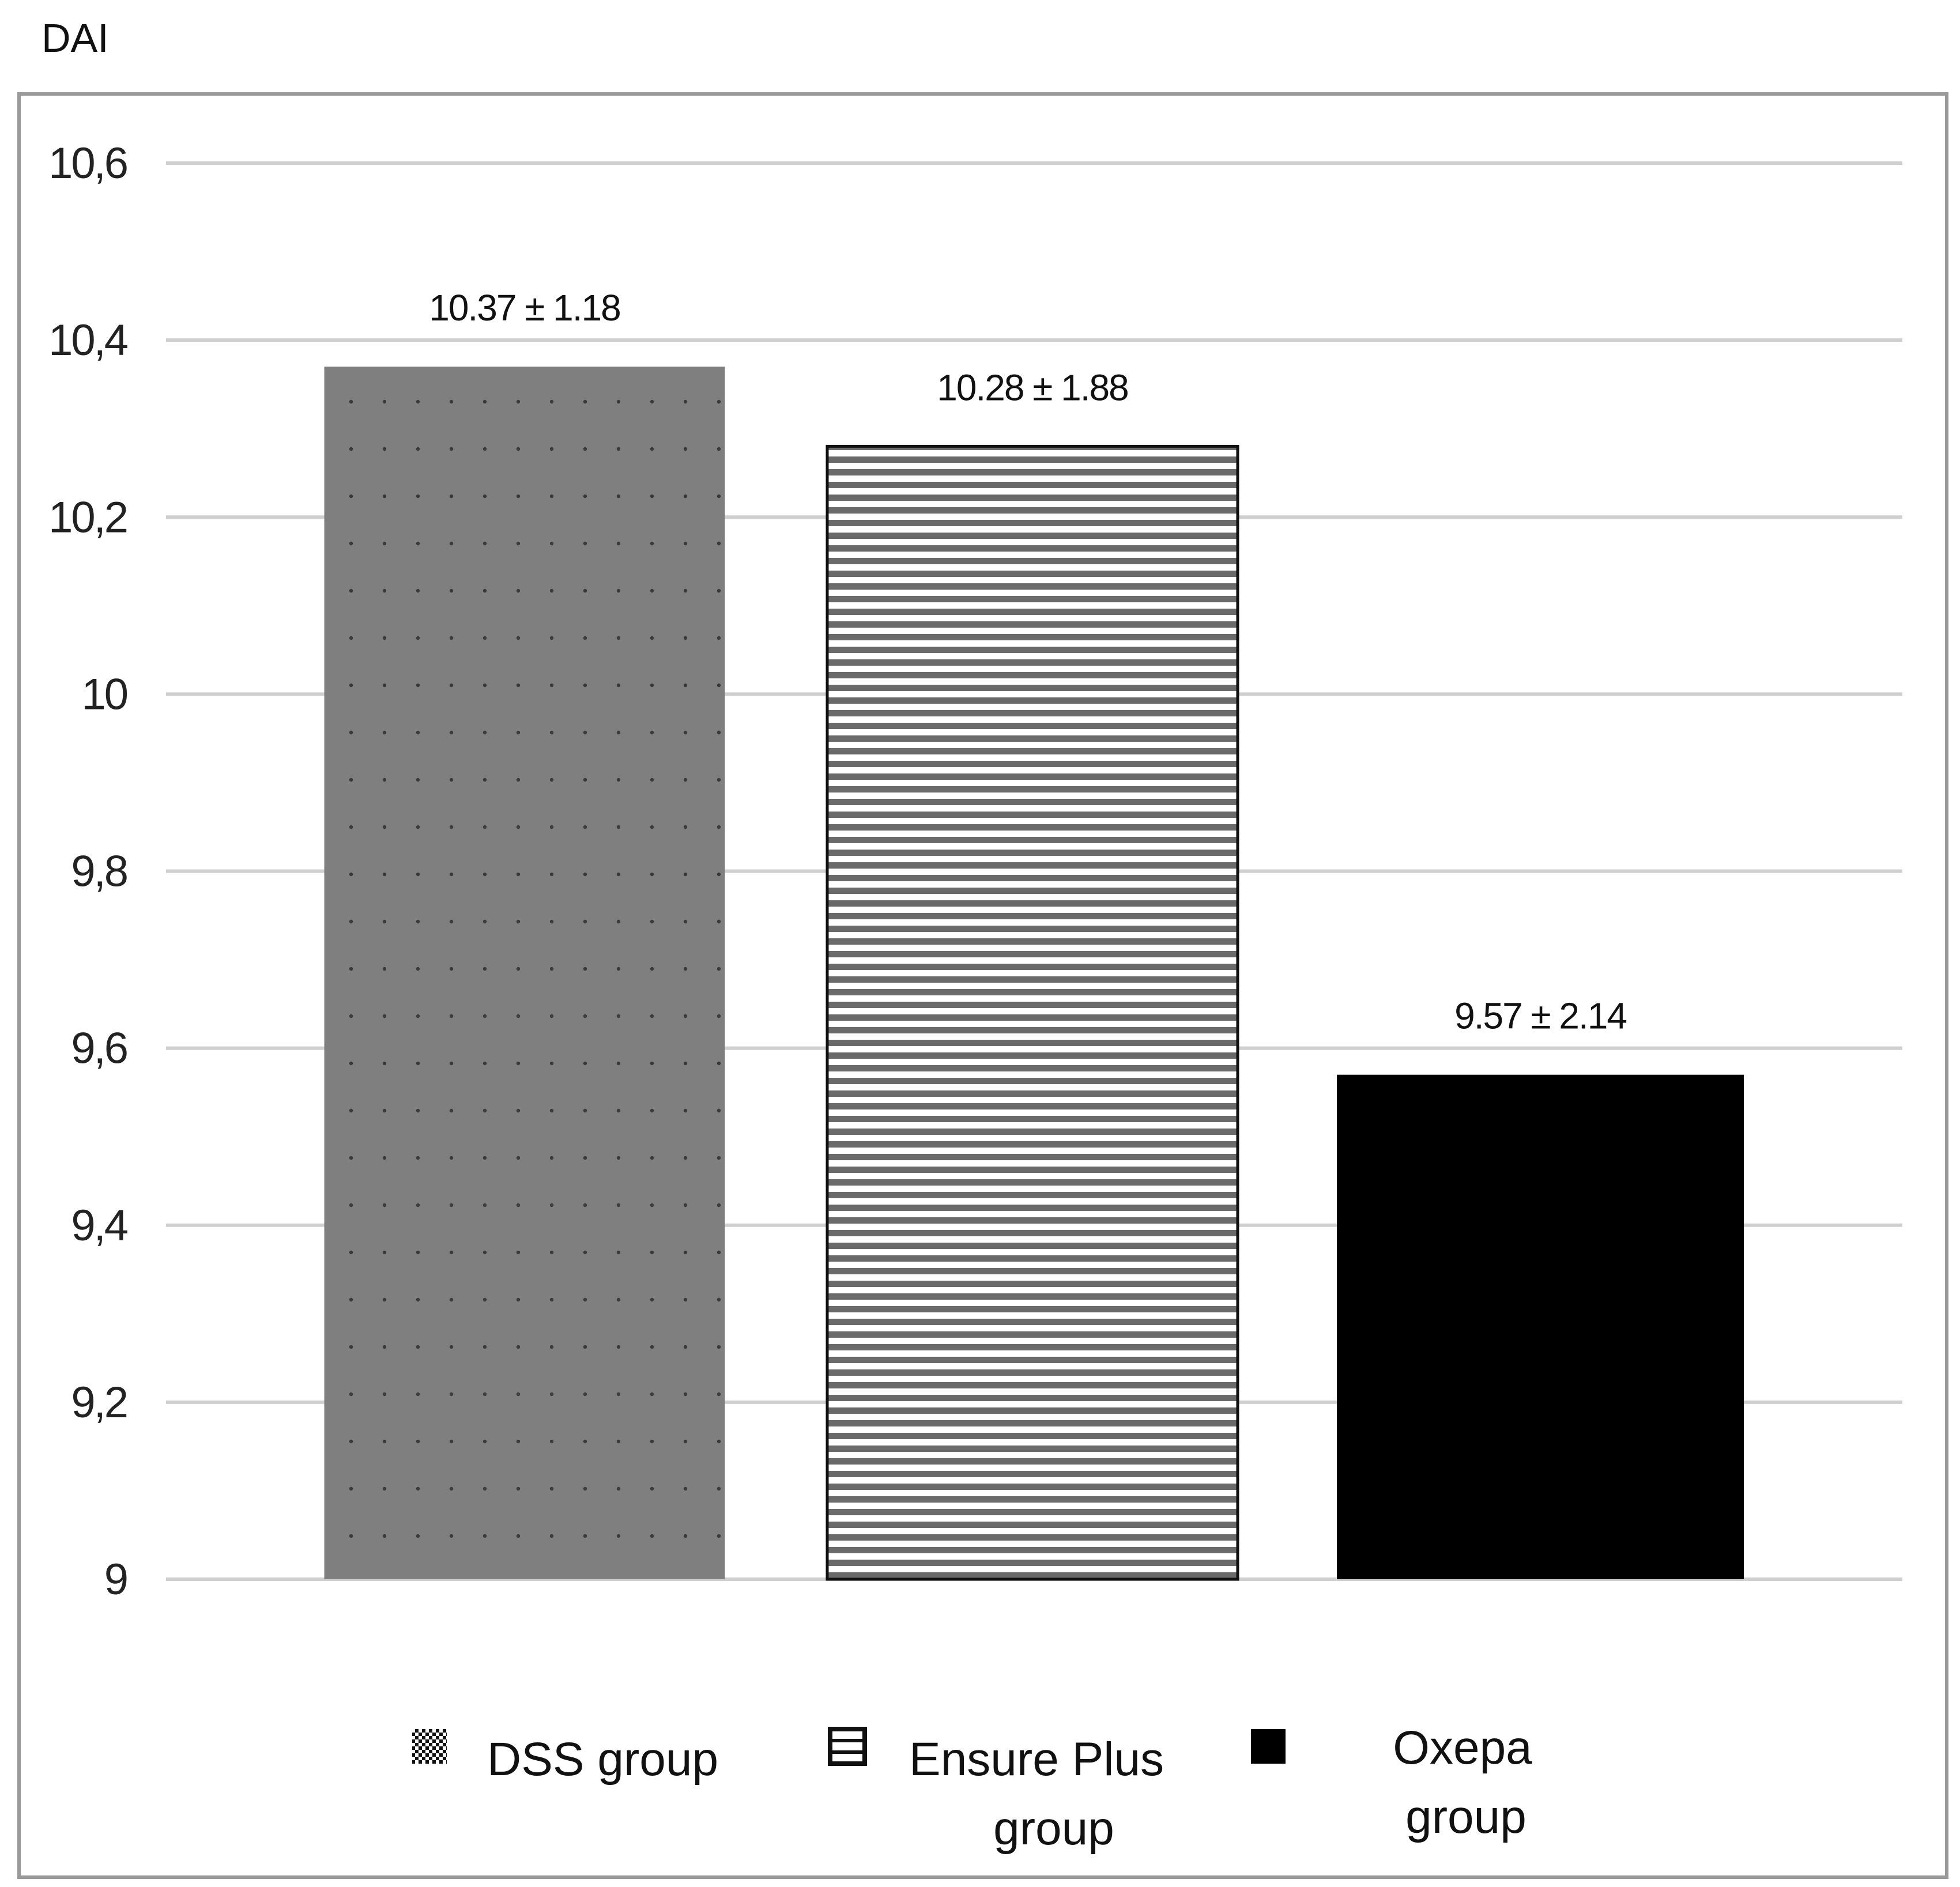 The height and width of the screenshot is (1887, 1960). I want to click on y-tick-label: 9,8, so click(99, 872).